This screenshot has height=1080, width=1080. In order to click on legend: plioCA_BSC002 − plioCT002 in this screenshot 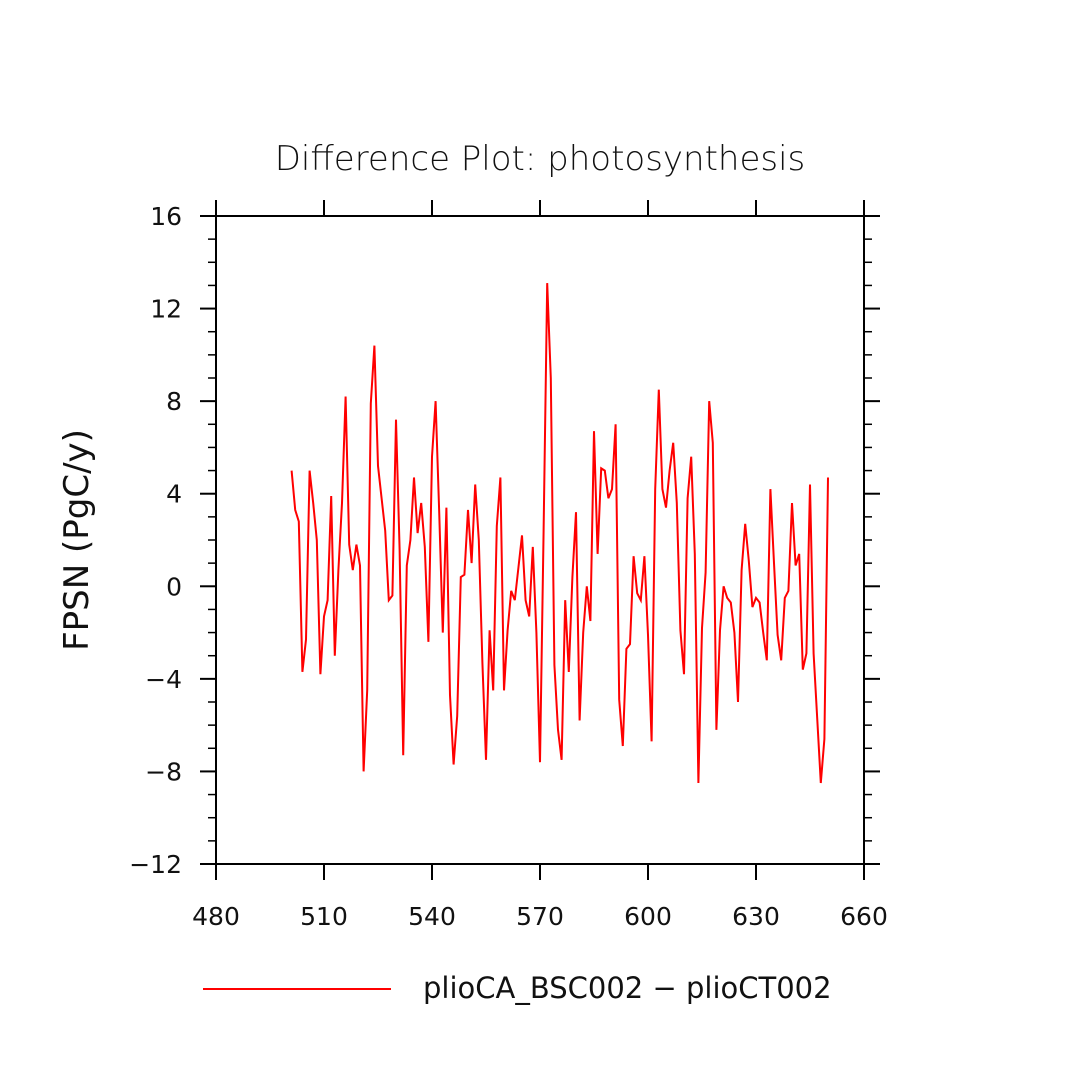, I will do `click(517, 988)`.